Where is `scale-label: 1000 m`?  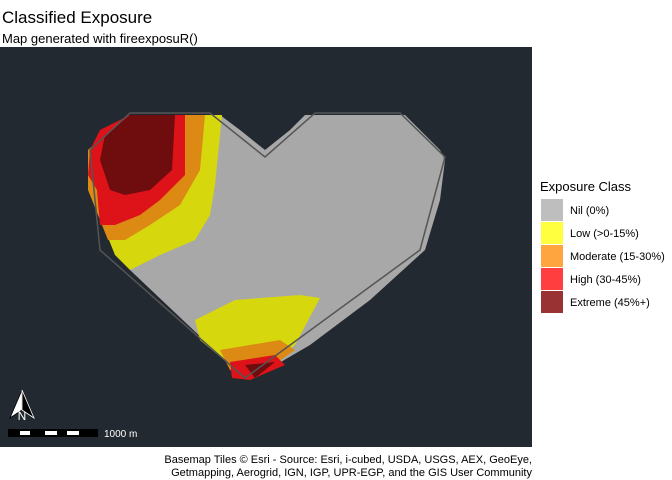
scale-label: 1000 m is located at coordinates (120, 434).